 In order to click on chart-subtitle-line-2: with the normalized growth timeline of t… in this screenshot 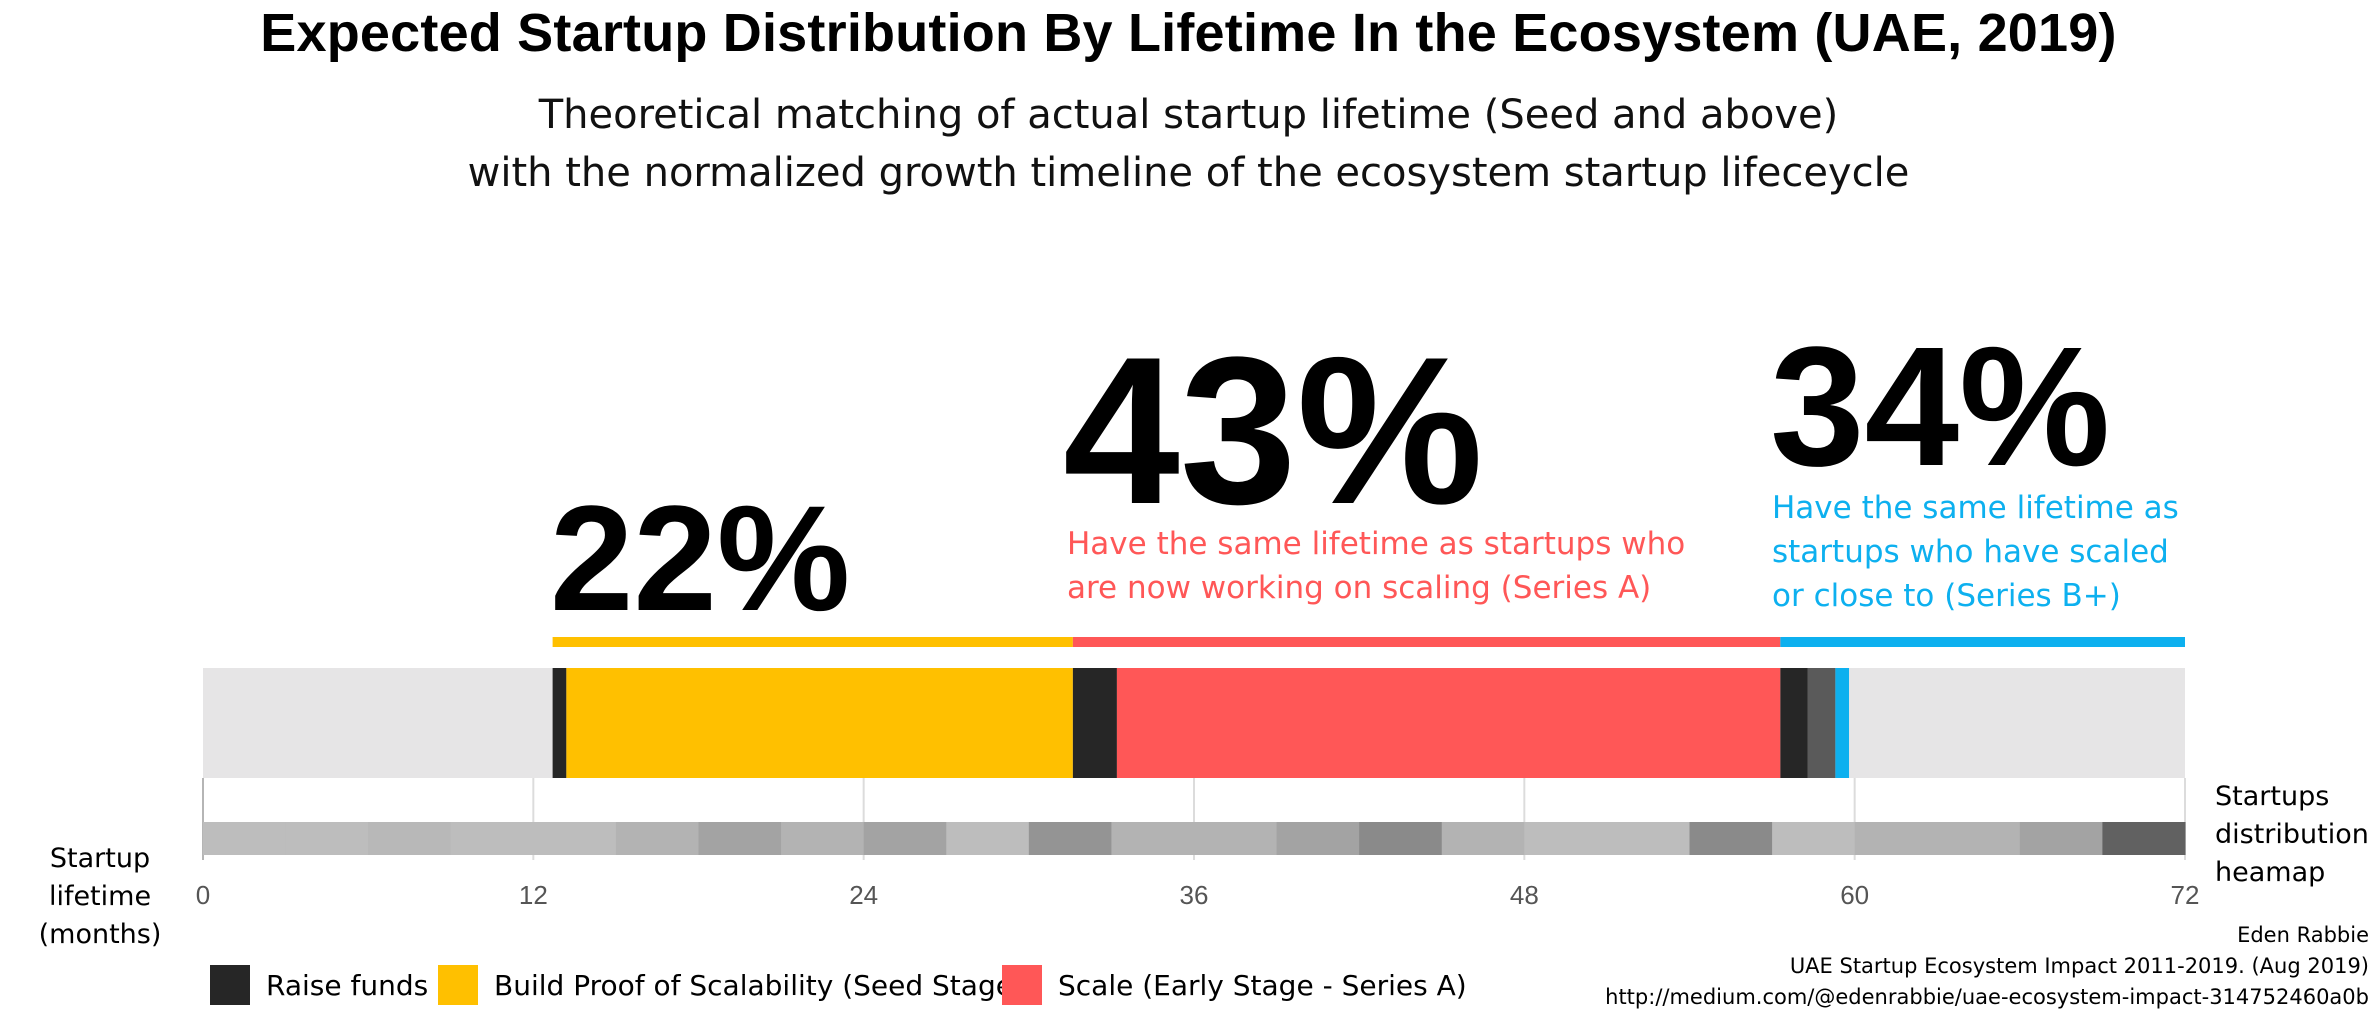, I will do `click(1188, 173)`.